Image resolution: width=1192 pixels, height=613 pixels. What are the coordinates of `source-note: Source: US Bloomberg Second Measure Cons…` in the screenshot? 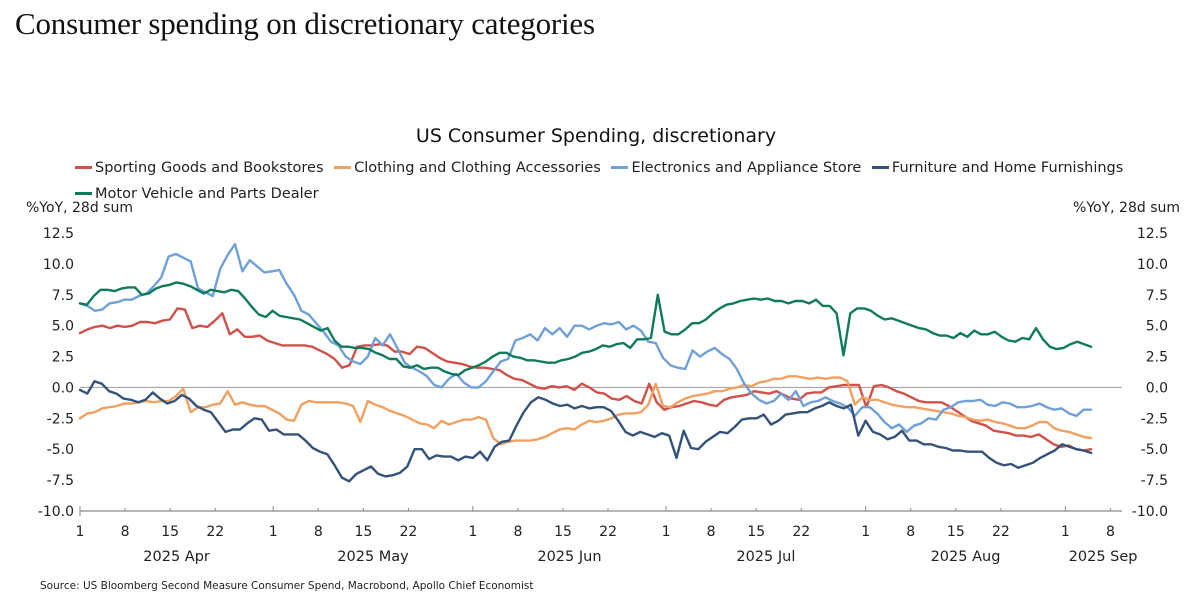 It's located at (287, 586).